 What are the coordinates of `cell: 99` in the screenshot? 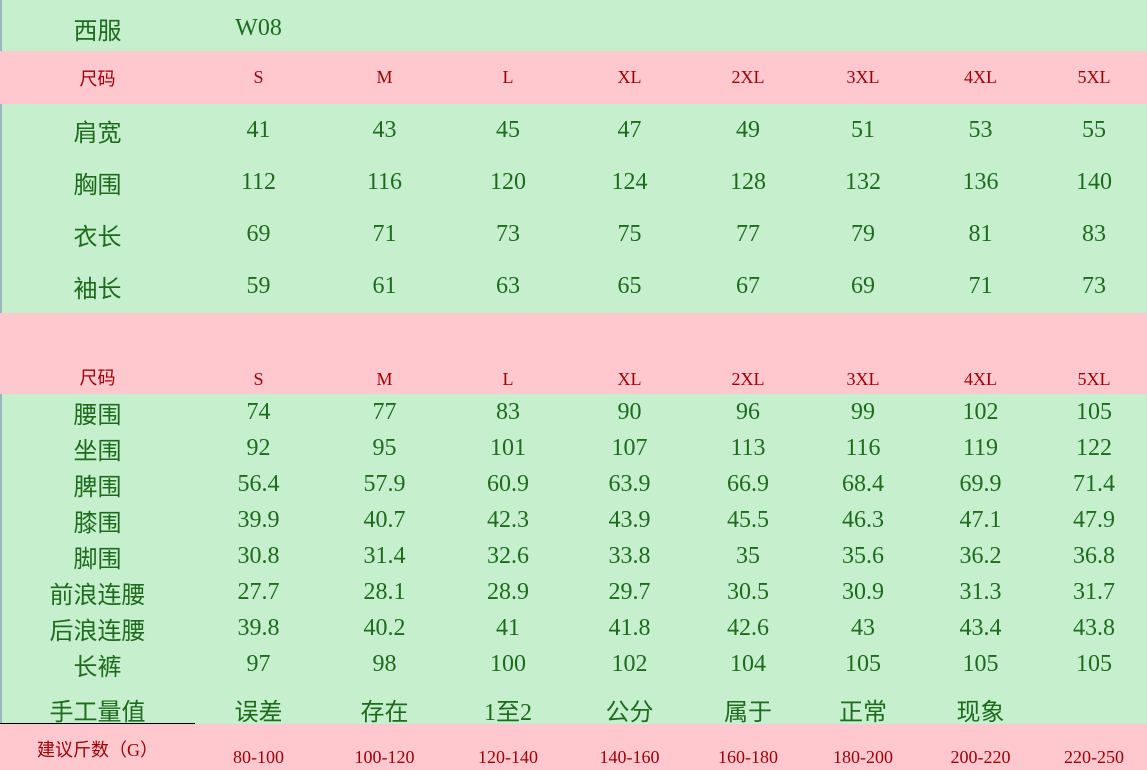 It's located at (863, 411).